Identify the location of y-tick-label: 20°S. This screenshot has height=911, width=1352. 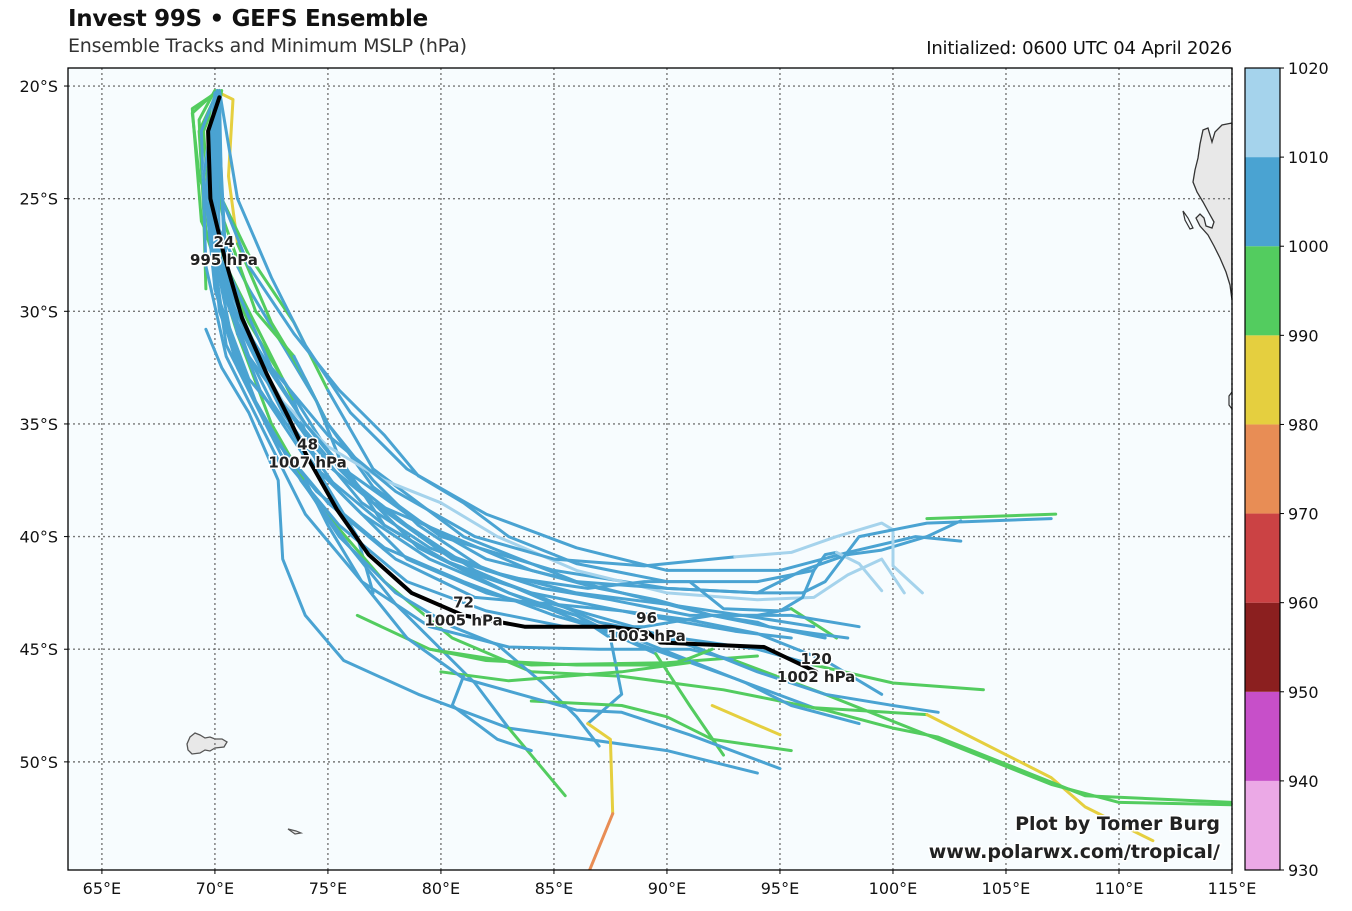
(38, 86).